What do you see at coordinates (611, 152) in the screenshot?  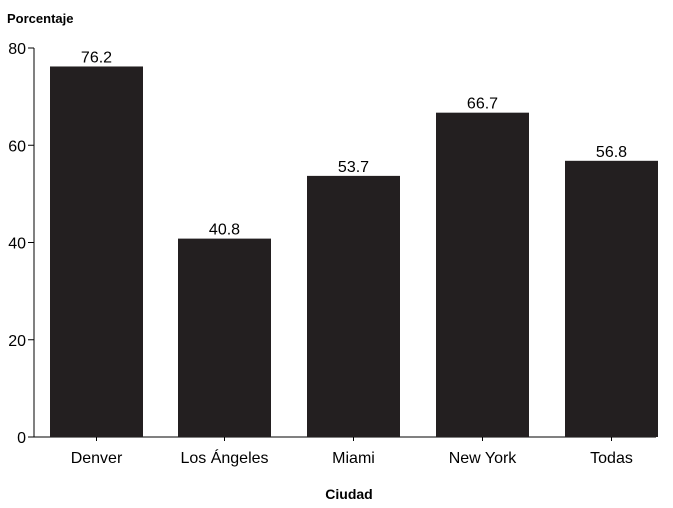 I see `data-label: 56.8` at bounding box center [611, 152].